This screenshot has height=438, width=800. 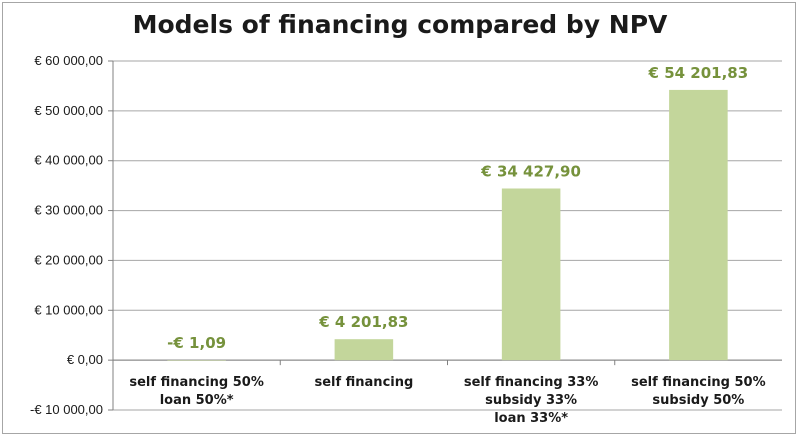 I want to click on y-tick-label: € 30 000,00, so click(x=68, y=210).